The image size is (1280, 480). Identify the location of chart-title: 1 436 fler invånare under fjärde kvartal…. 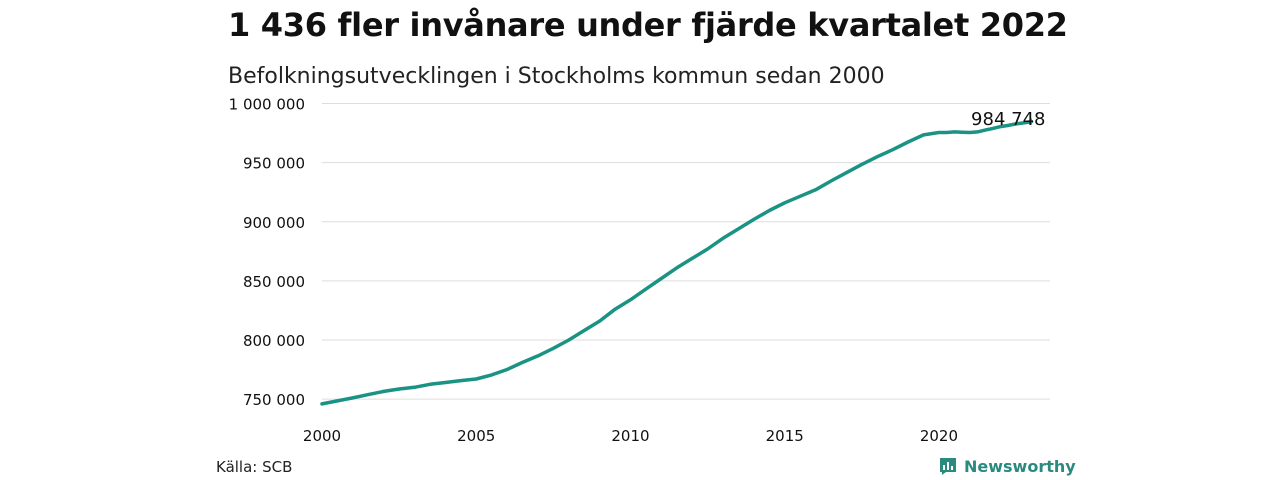
(648, 25).